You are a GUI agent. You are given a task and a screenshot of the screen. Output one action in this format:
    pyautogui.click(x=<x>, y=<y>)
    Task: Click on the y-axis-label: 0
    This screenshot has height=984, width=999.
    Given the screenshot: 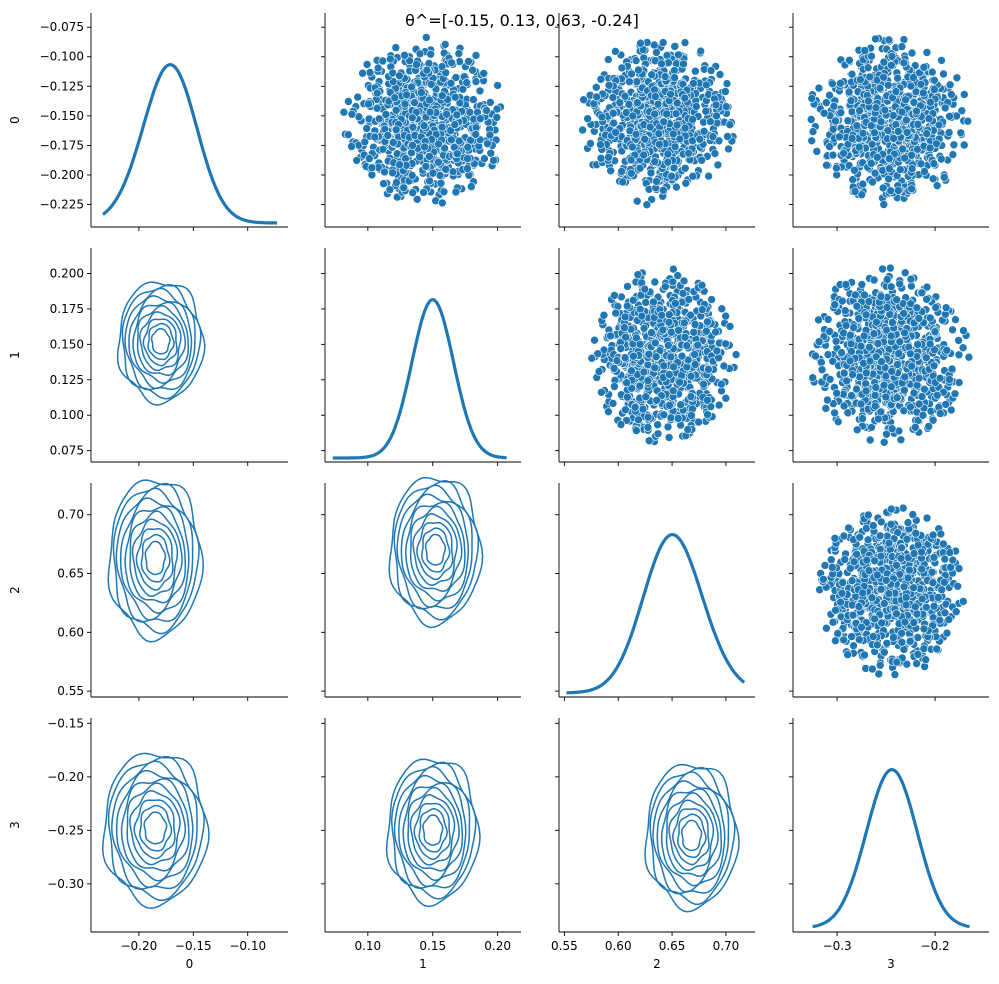 What is the action you would take?
    pyautogui.click(x=15, y=120)
    